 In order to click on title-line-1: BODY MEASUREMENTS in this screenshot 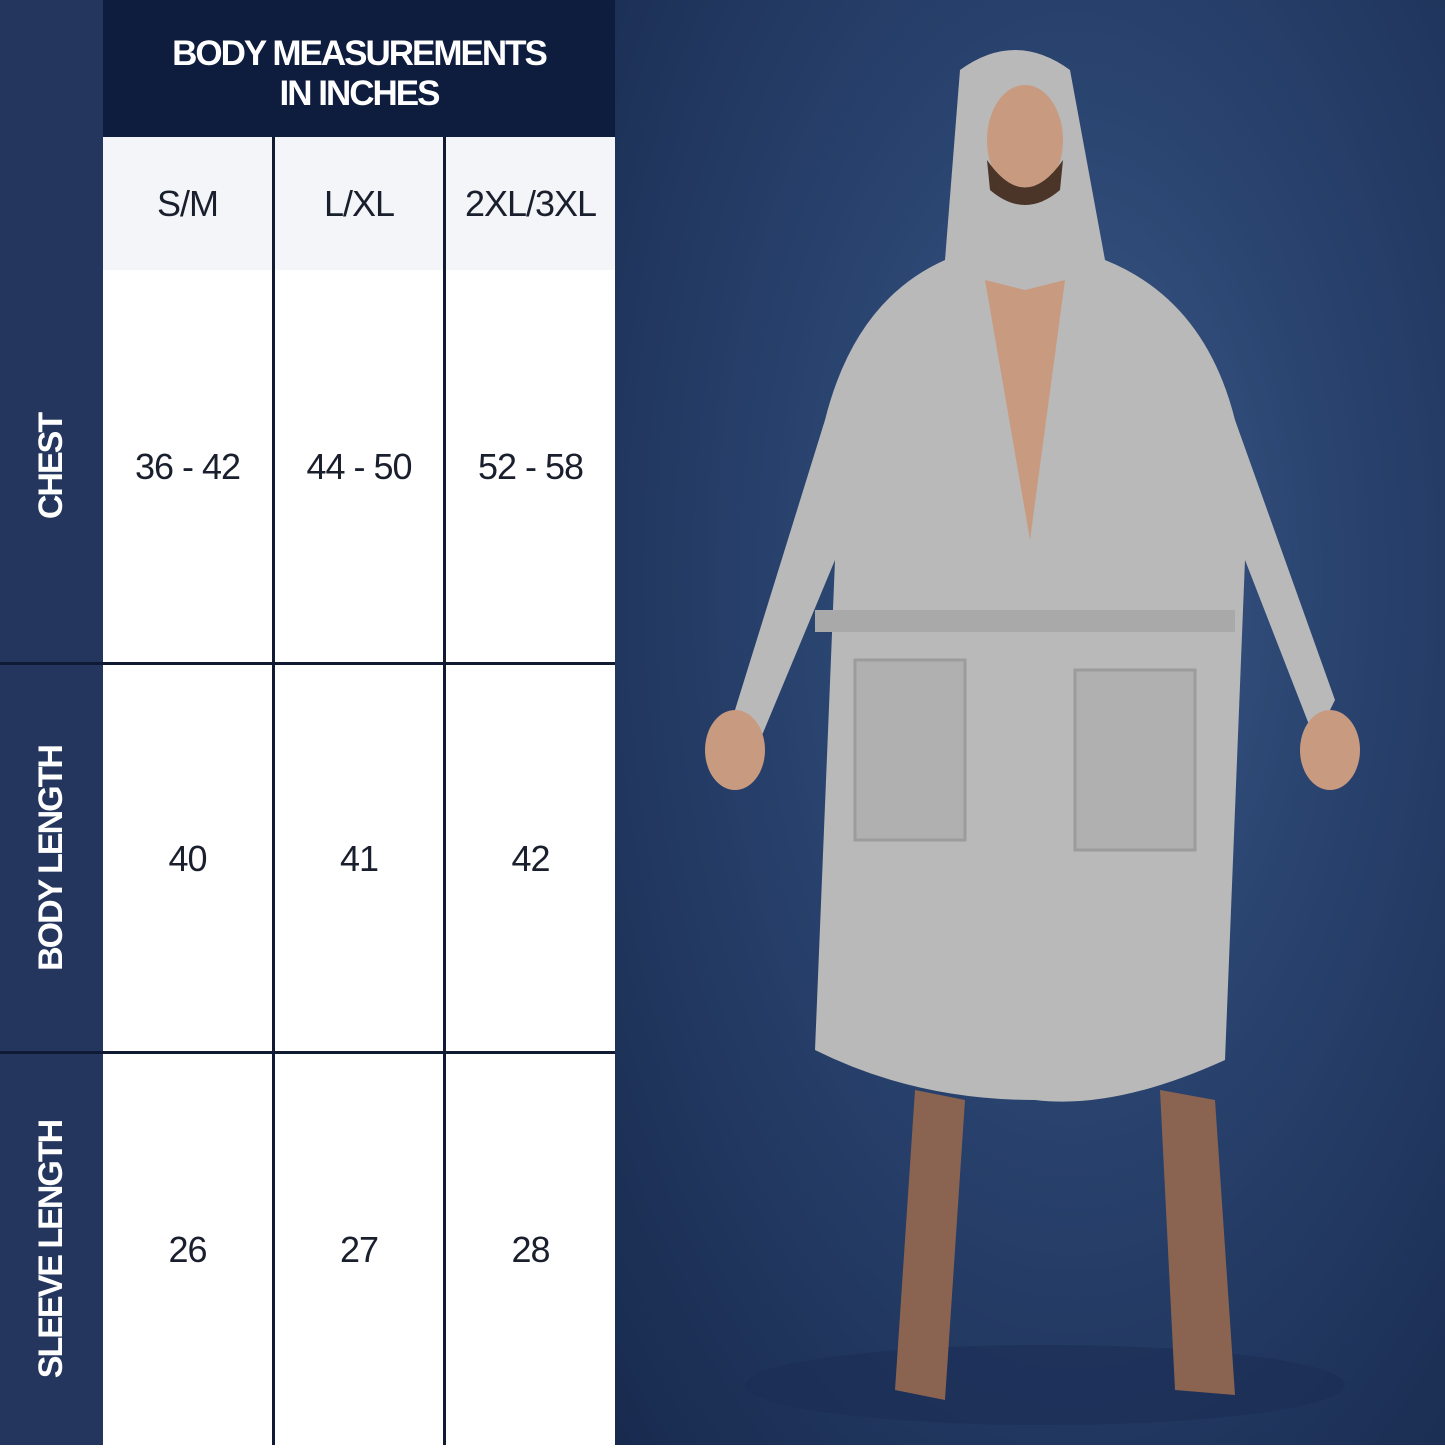, I will do `click(360, 53)`.